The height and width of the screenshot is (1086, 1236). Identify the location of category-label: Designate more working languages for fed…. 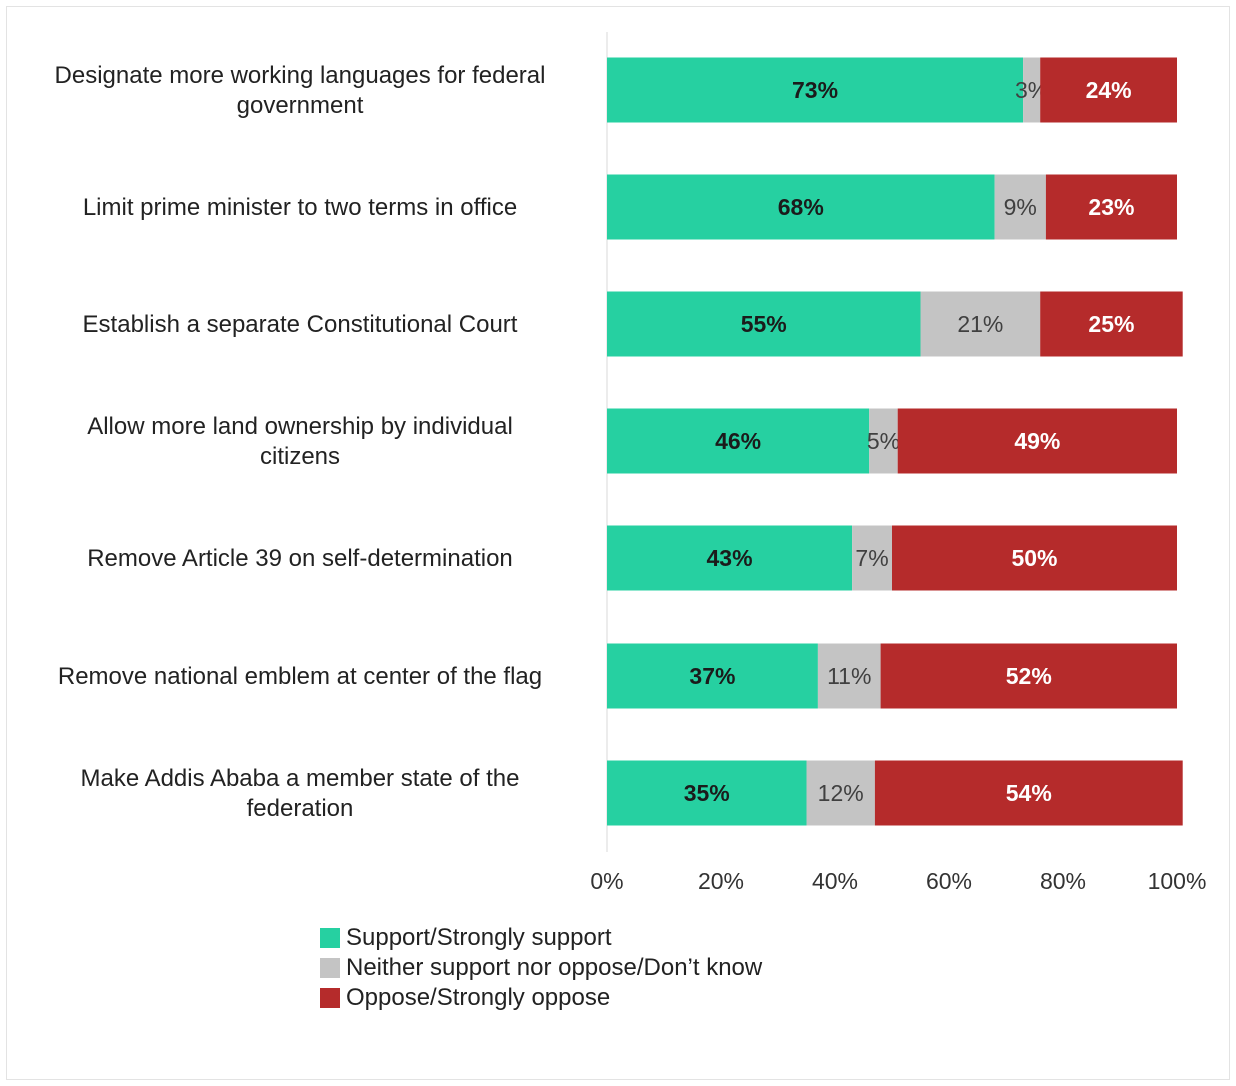
(300, 90).